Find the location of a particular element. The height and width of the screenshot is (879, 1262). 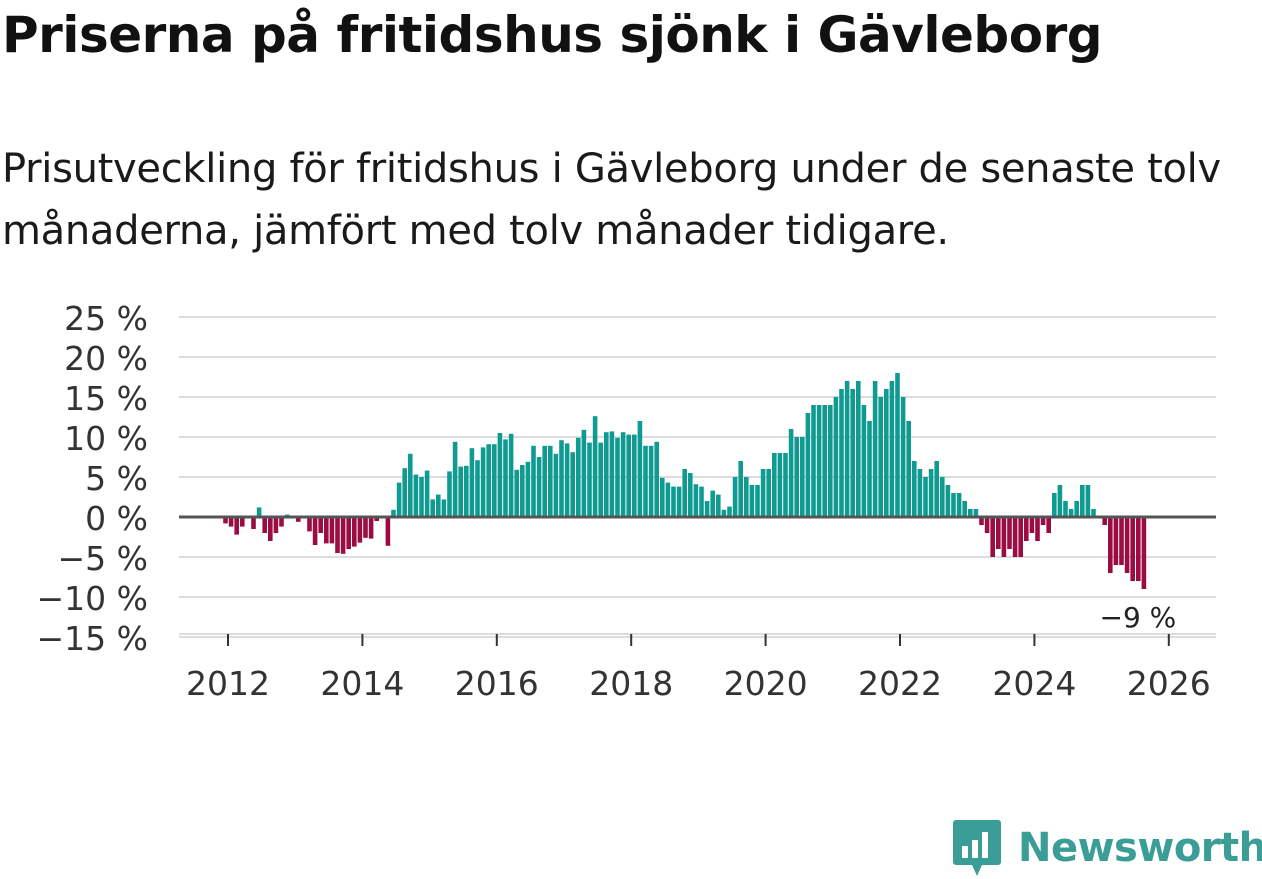

x-tick-label: 2026 is located at coordinates (1169, 683).